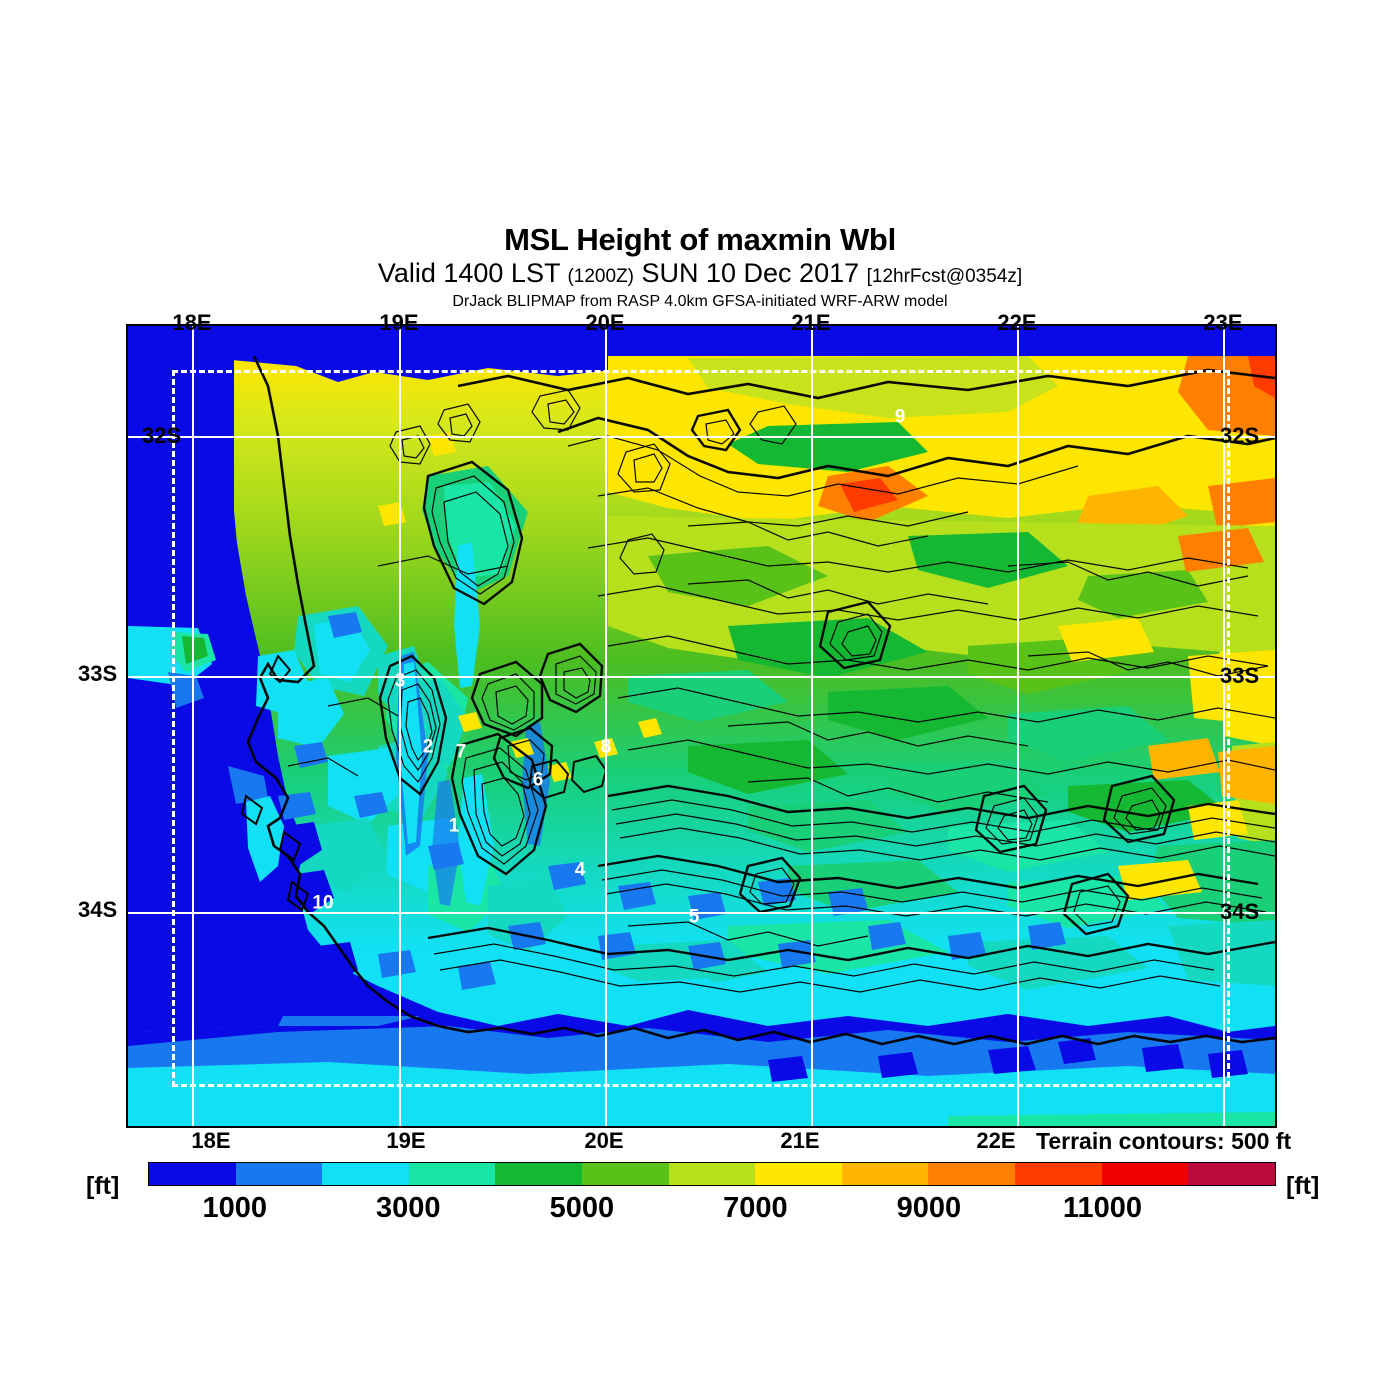 Image resolution: width=1400 pixels, height=1400 pixels. I want to click on waypoint-marker-7: 7, so click(461, 752).